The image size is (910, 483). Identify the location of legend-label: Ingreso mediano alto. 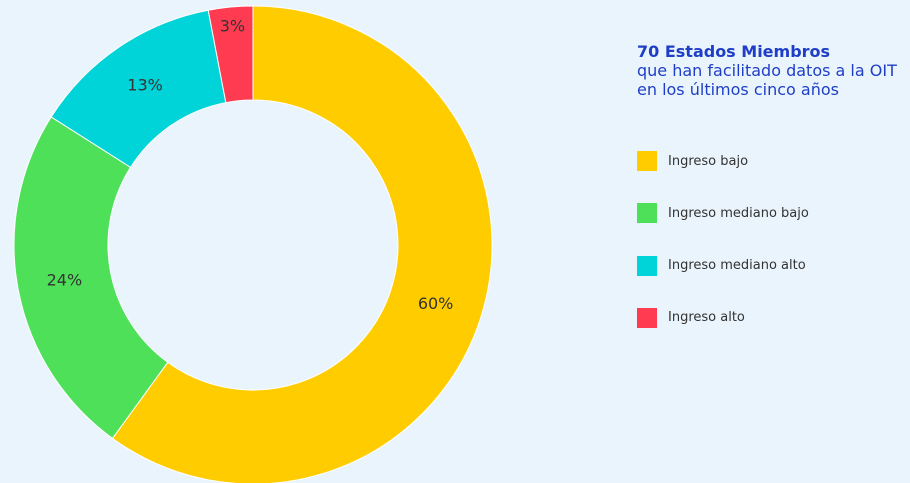
(737, 266).